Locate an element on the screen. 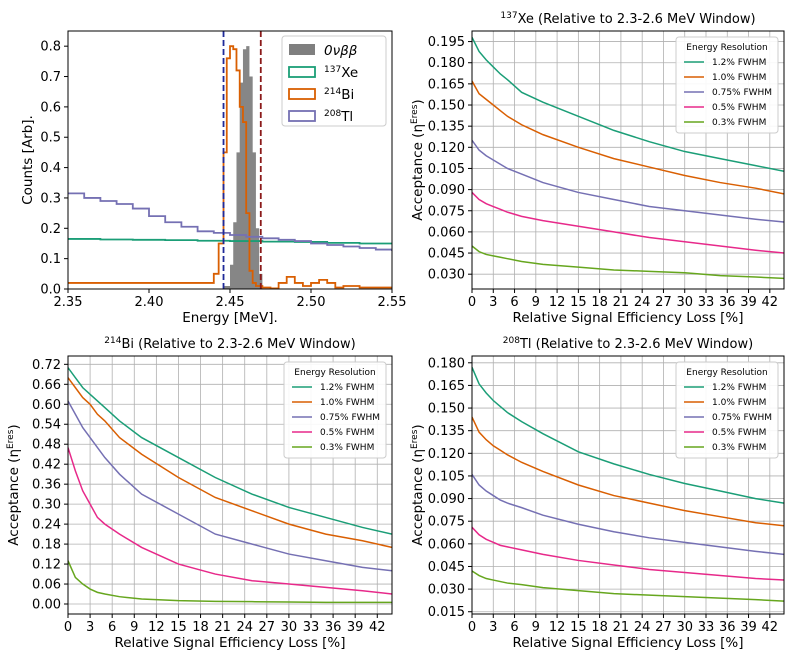  y-tick-label: 0.090 is located at coordinates (446, 190).